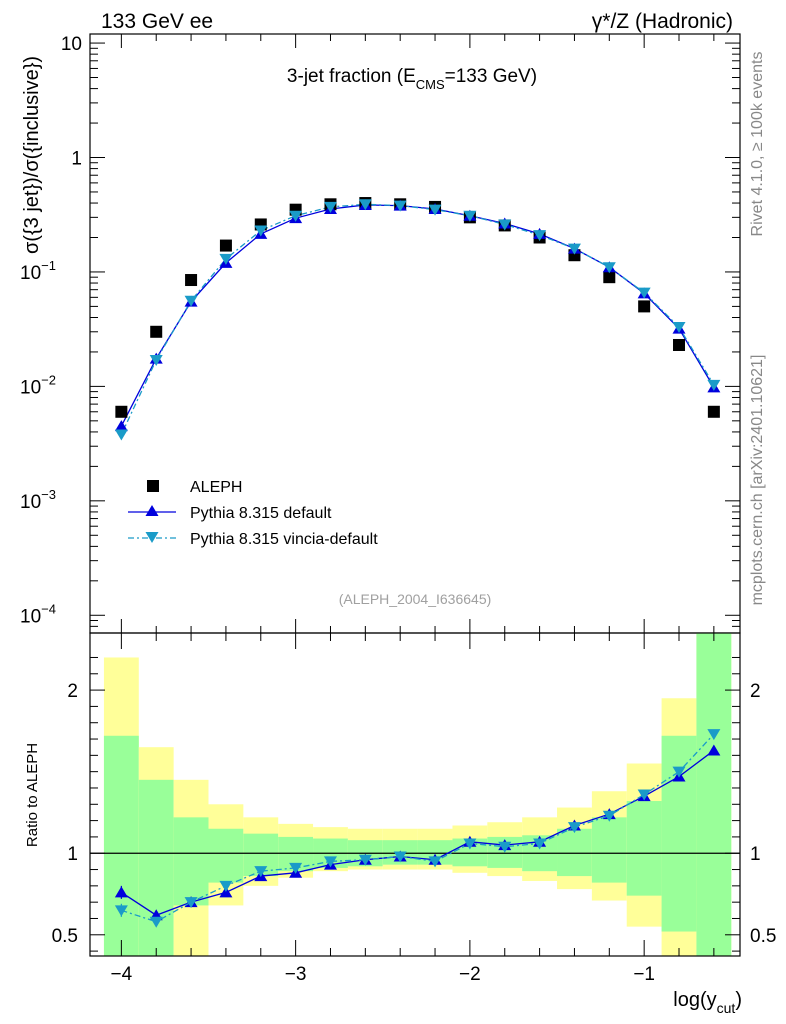 The width and height of the screenshot is (786, 1024). Describe the element at coordinates (71, 44) in the screenshot. I see `main-y-tick-label-0: 10` at that location.